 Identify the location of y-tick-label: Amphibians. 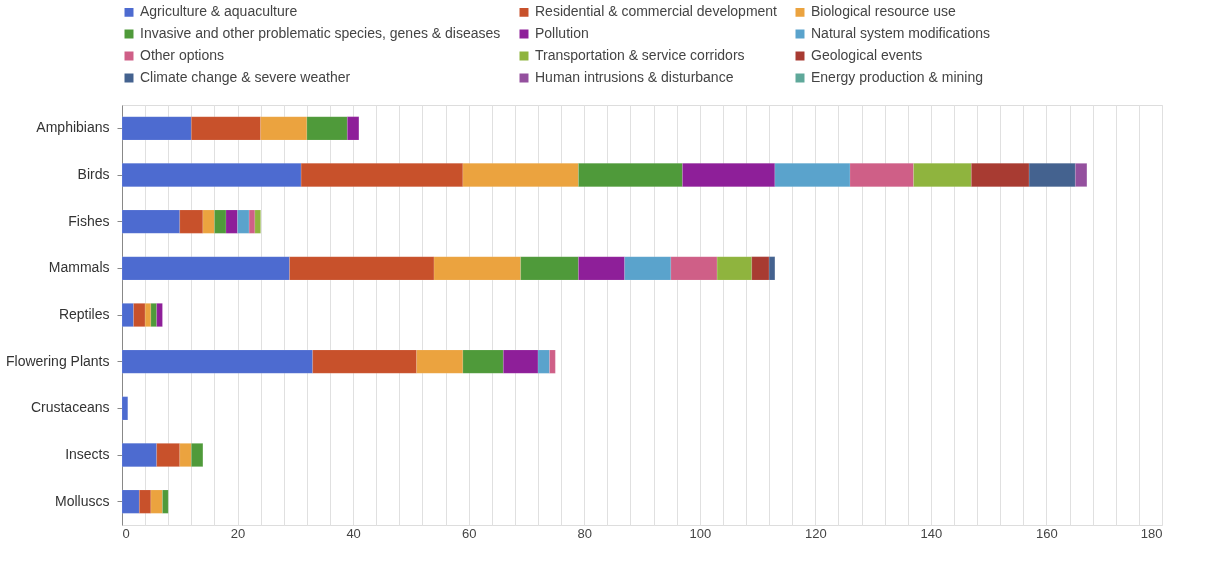
(73, 127).